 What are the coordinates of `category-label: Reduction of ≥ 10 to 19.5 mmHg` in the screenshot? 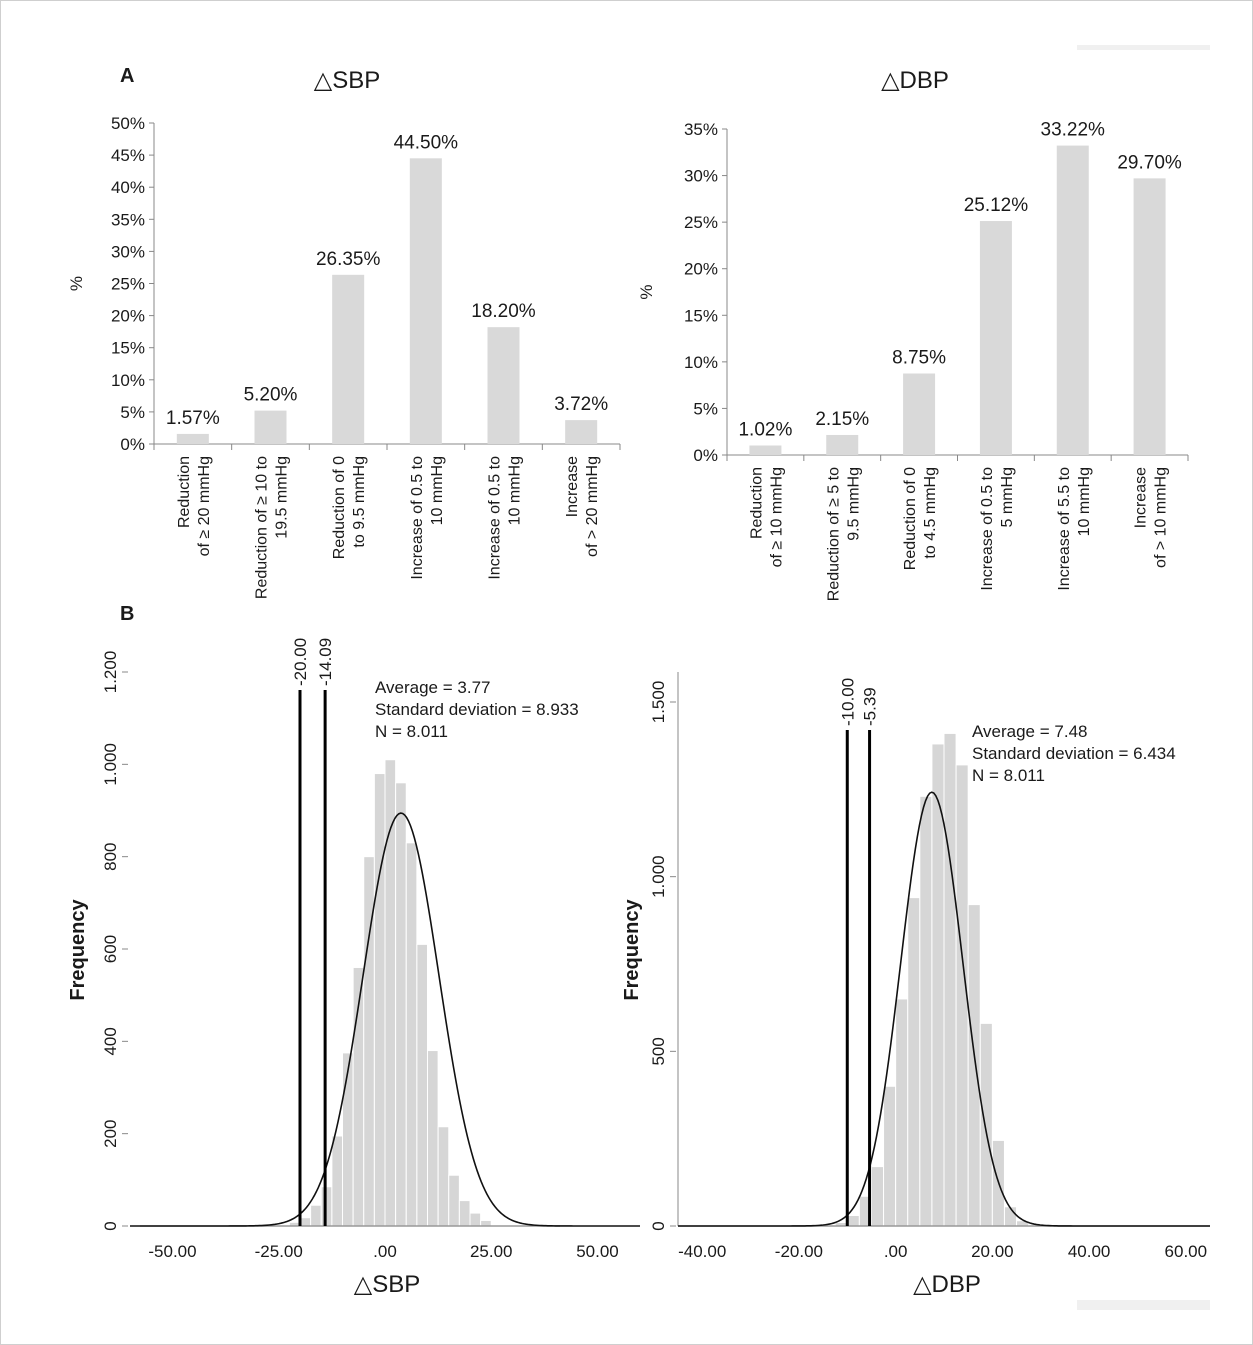 It's located at (272, 527).